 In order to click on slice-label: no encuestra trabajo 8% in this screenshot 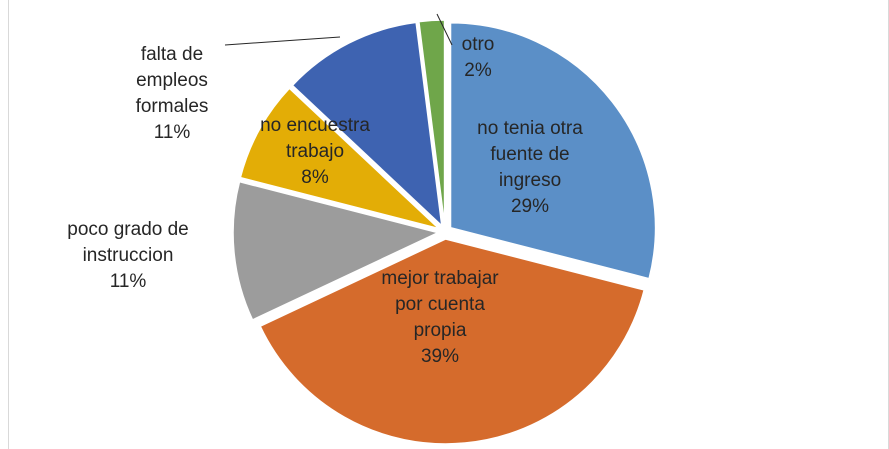, I will do `click(315, 152)`.